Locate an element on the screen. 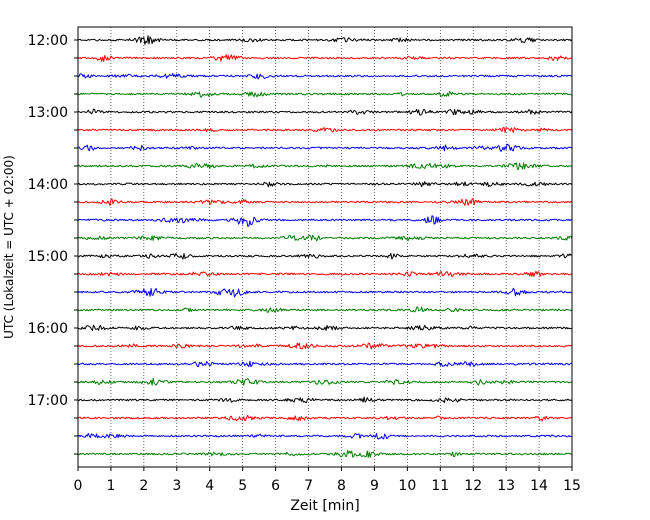 Image resolution: width=650 pixels, height=520 pixels. y-tick-label: 17:00 is located at coordinates (48, 401).